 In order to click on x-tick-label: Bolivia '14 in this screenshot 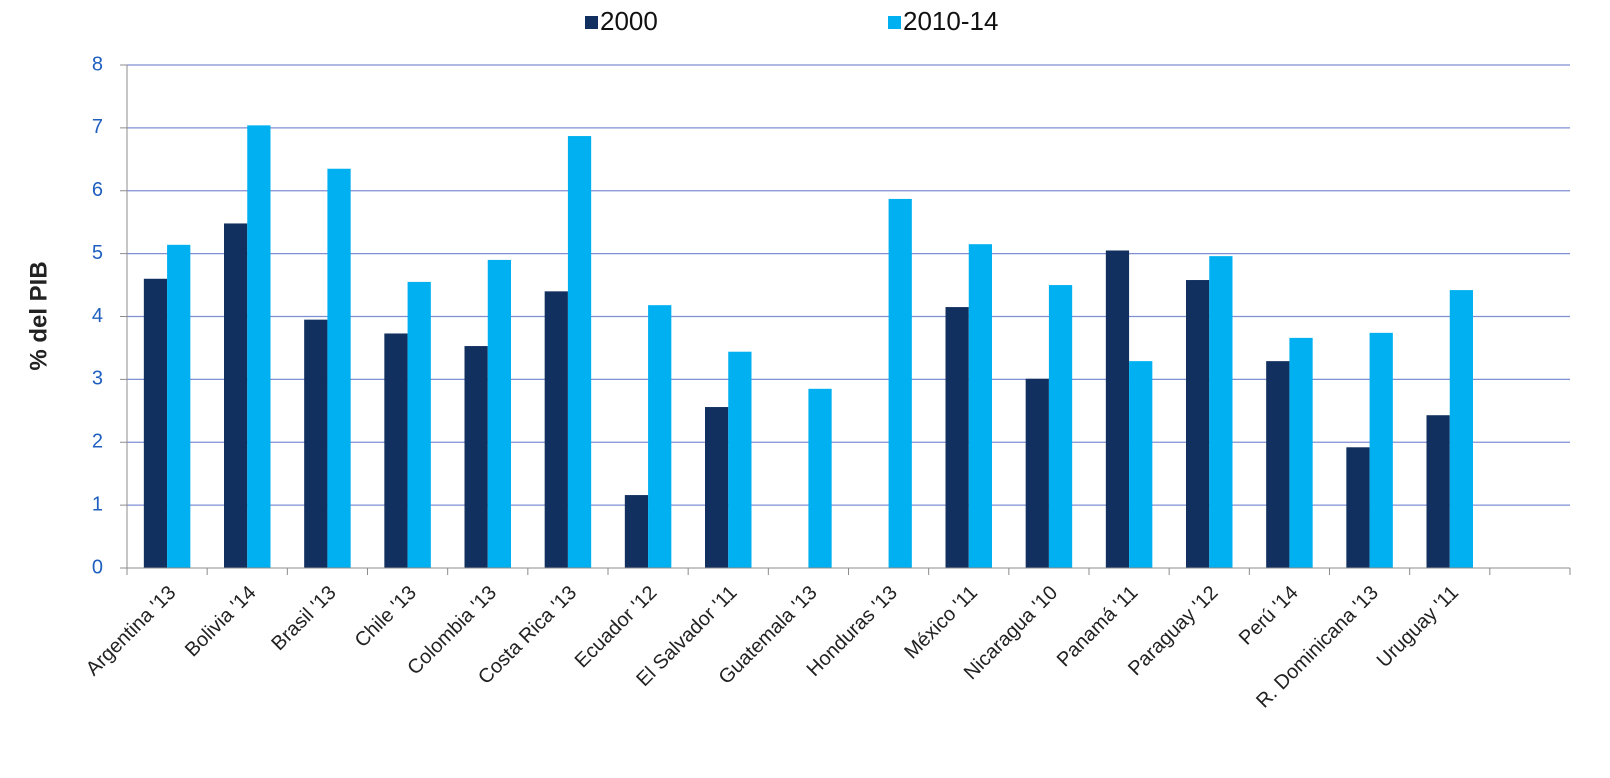, I will do `click(221, 622)`.